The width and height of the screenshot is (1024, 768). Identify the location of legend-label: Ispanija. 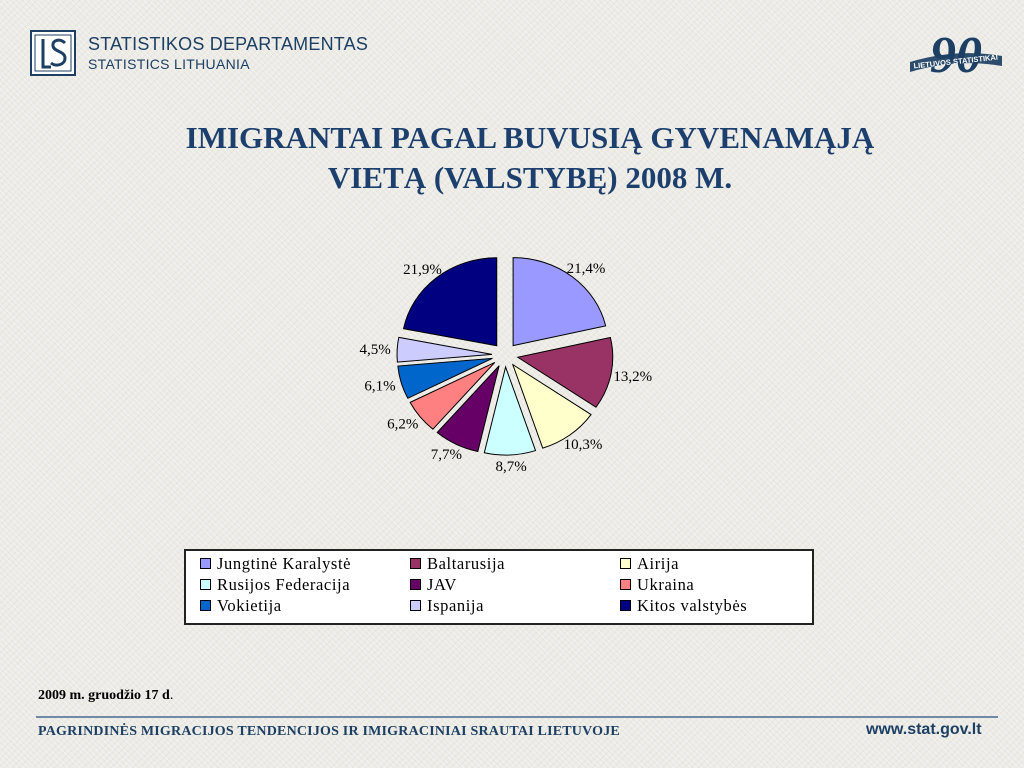
(456, 605).